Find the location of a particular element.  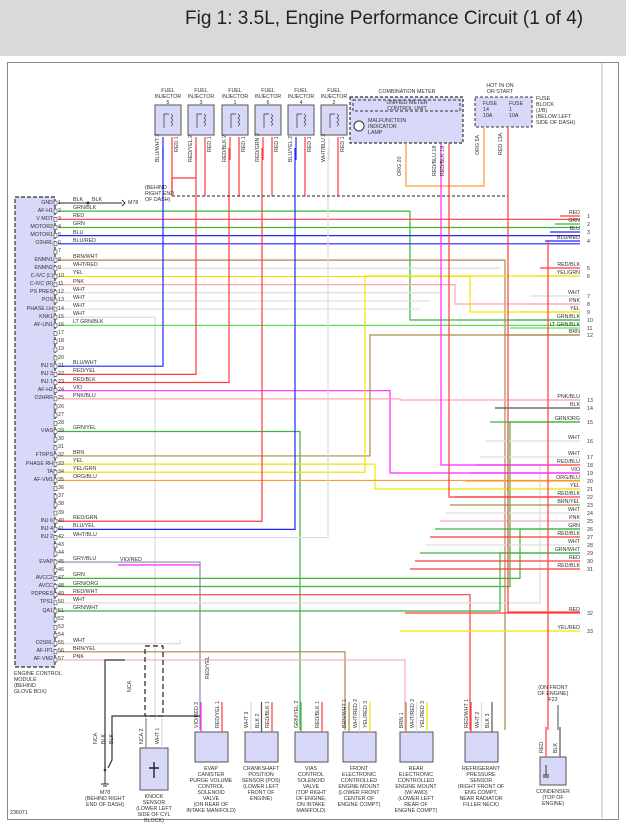

meter-red-blu-wire is located at coordinates (500, 304).